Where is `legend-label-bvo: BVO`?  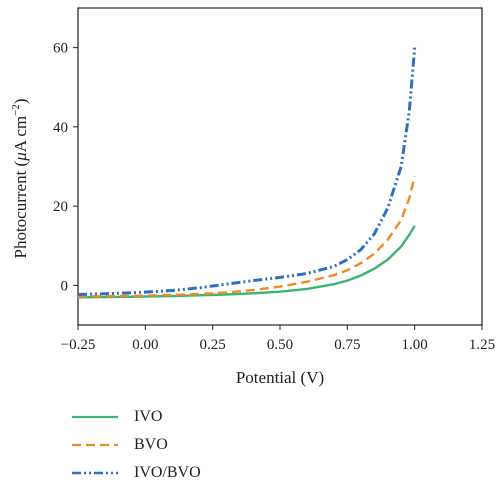 legend-label-bvo: BVO is located at coordinates (151, 444).